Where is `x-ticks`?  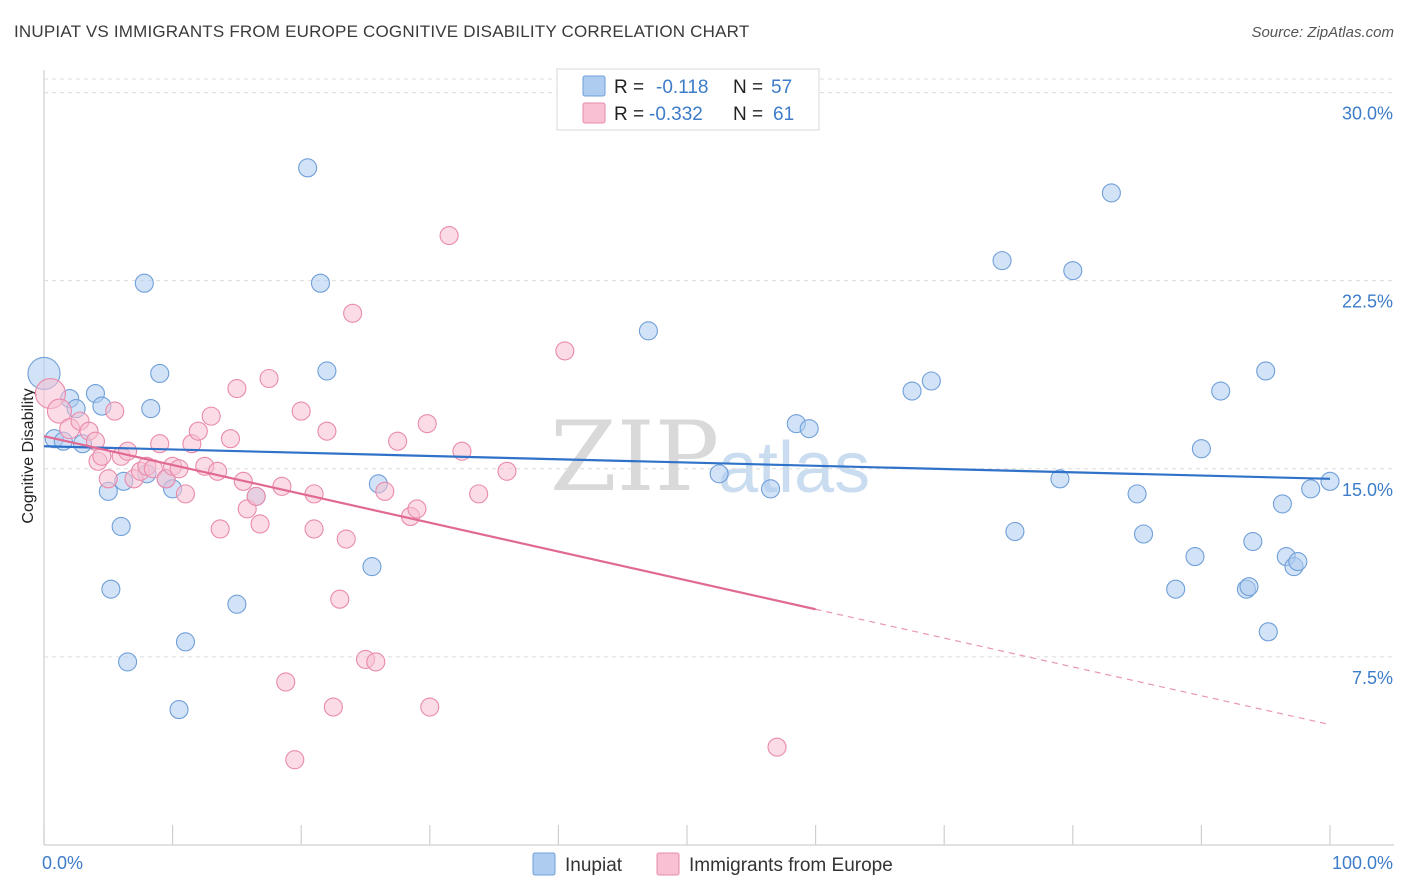 x-ticks is located at coordinates (687, 835).